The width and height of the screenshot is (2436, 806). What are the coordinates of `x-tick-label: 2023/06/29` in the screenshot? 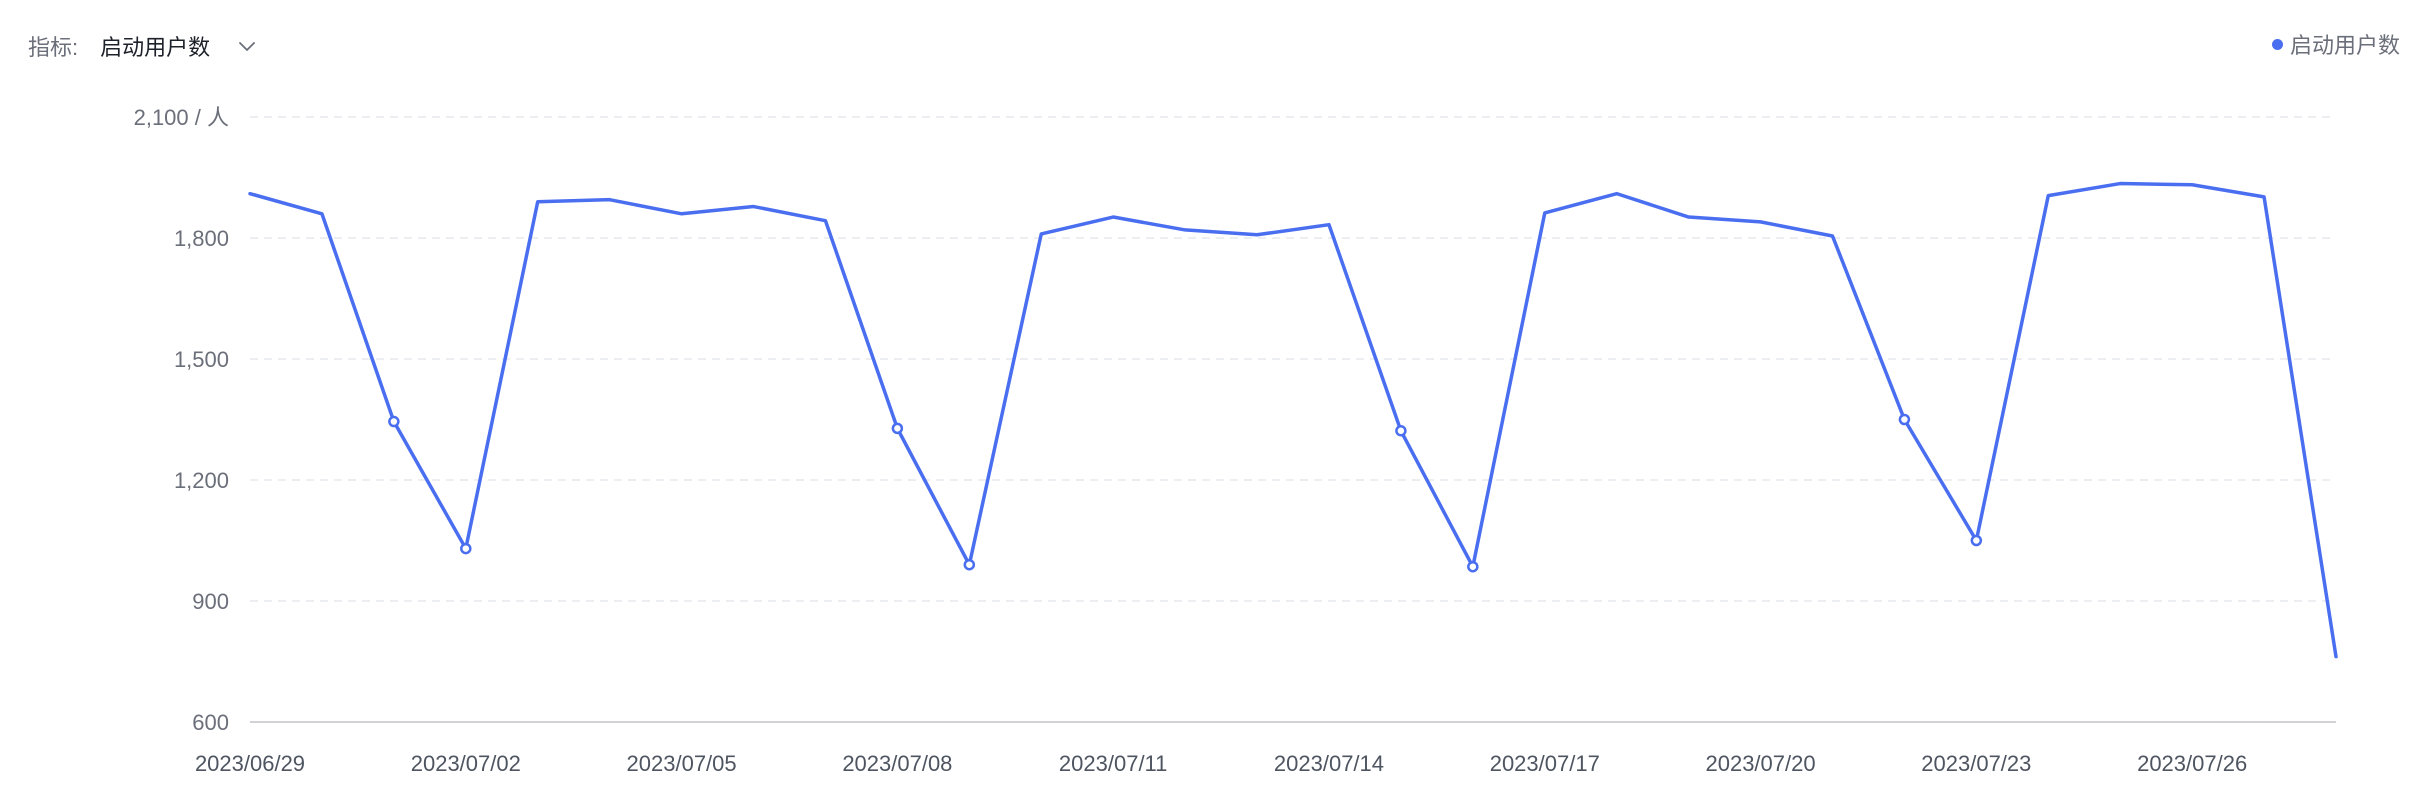 It's located at (250, 763).